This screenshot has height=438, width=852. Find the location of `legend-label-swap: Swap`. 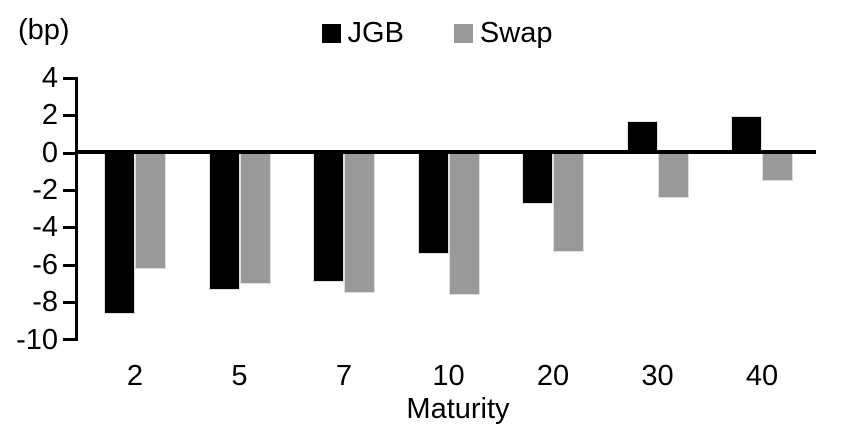

legend-label-swap: Swap is located at coordinates (516, 33).